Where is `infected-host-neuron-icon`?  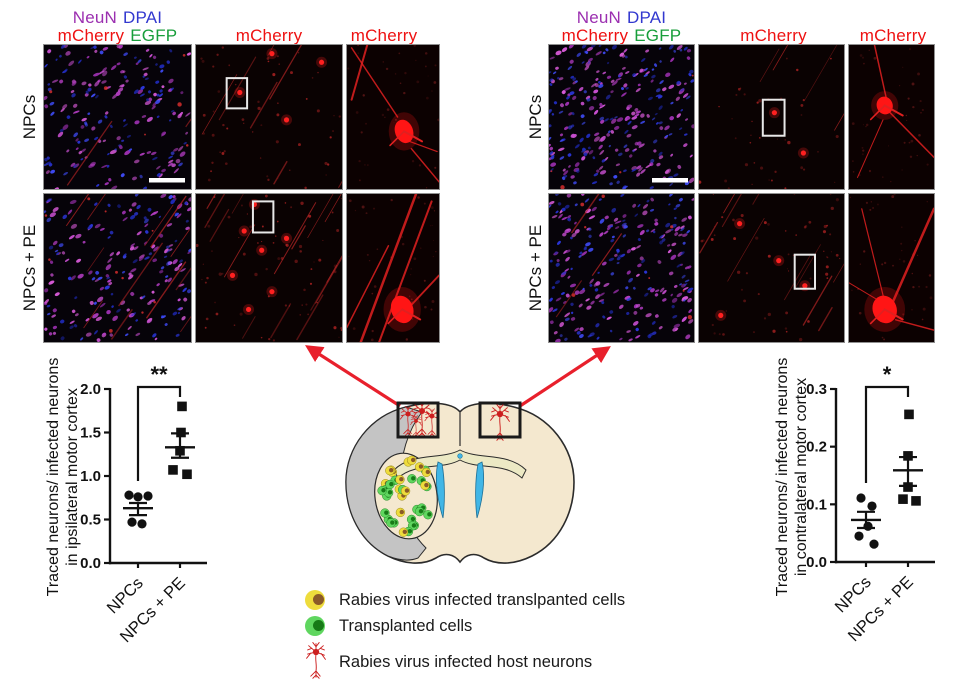 infected-host-neuron-icon is located at coordinates (316, 660).